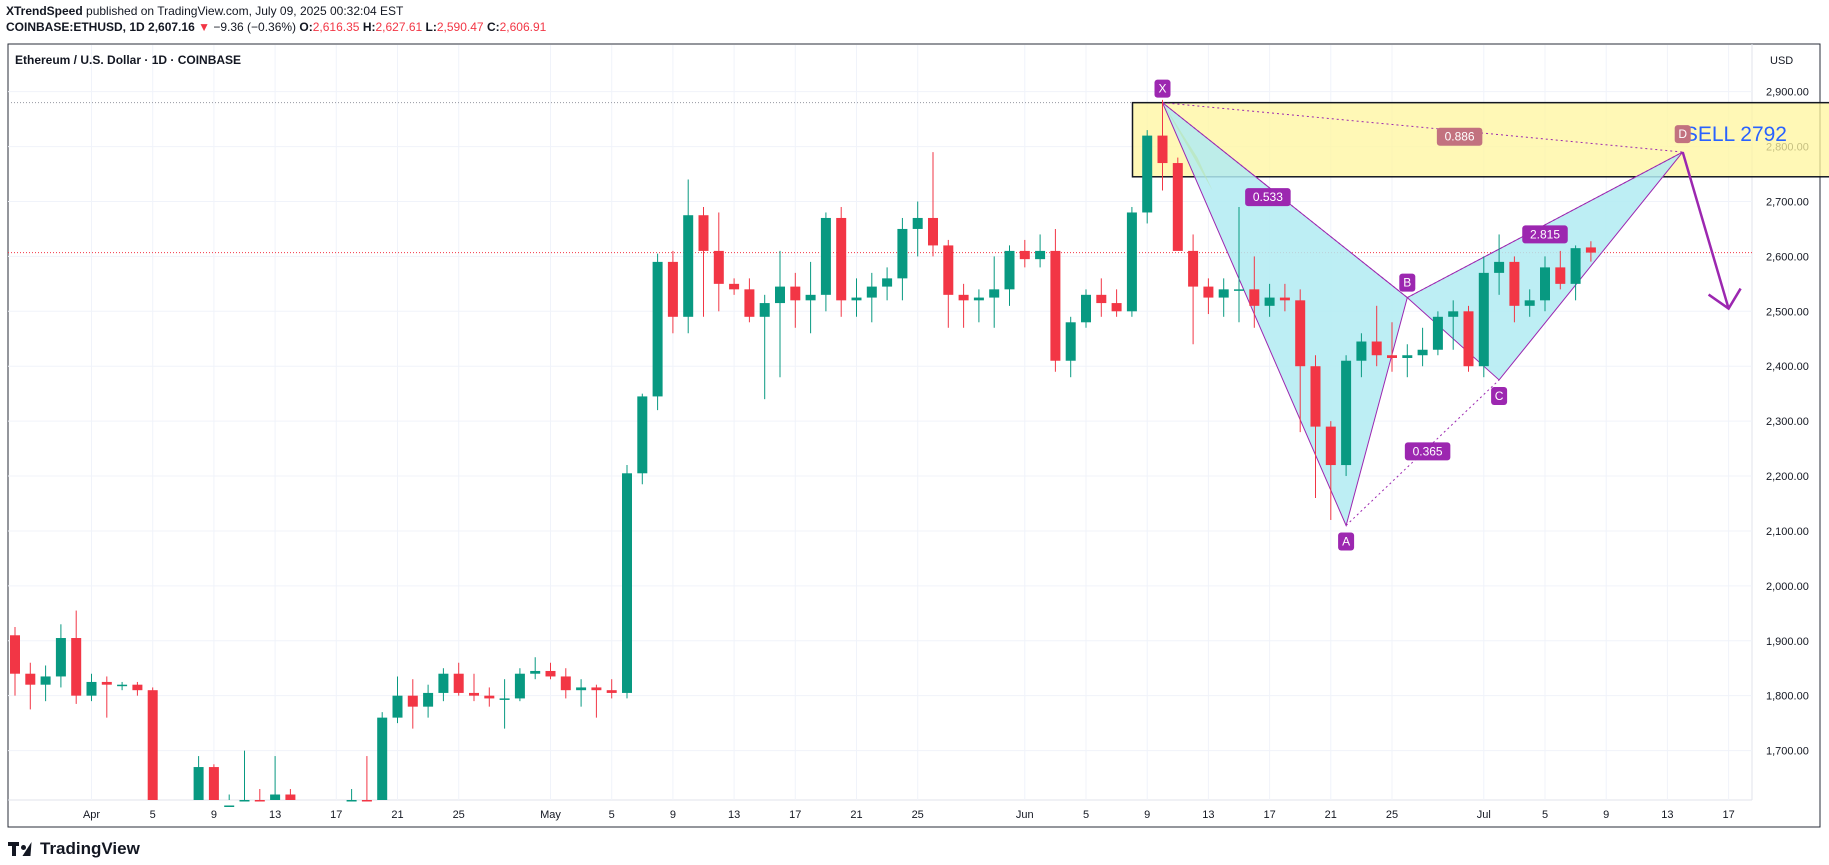 The height and width of the screenshot is (865, 1829). I want to click on point-d-label: D, so click(1682, 134).